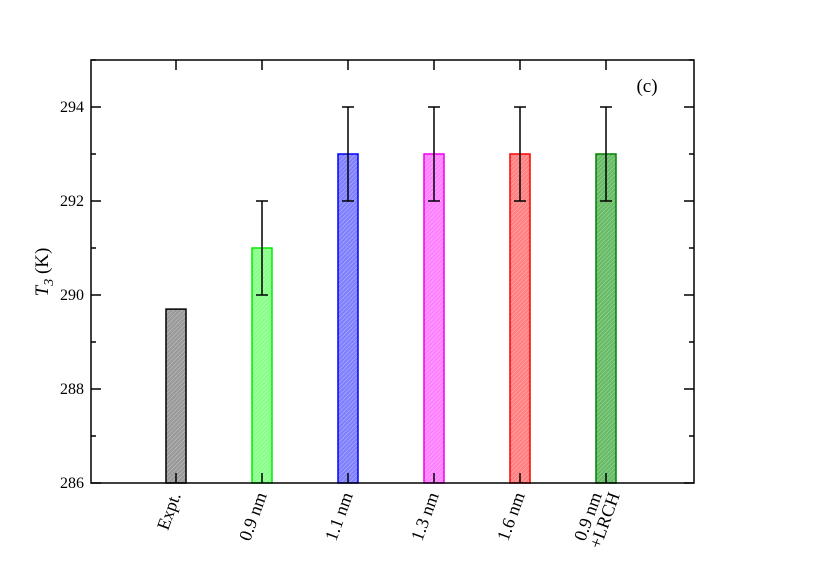 The image size is (830, 587). I want to click on y-axis-title-unit: (K), so click(42, 263).